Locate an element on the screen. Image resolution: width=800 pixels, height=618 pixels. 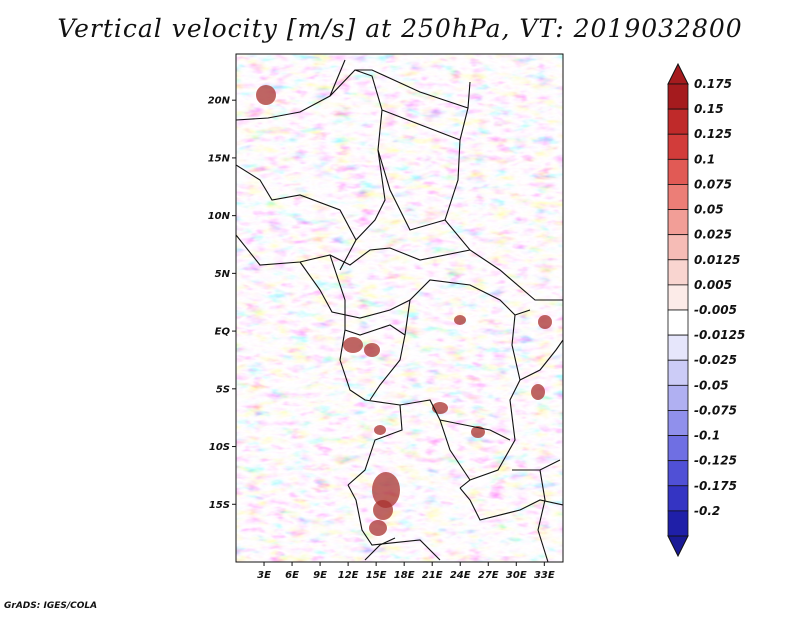
colorbar-label: -0.05 is located at coordinates (711, 385).